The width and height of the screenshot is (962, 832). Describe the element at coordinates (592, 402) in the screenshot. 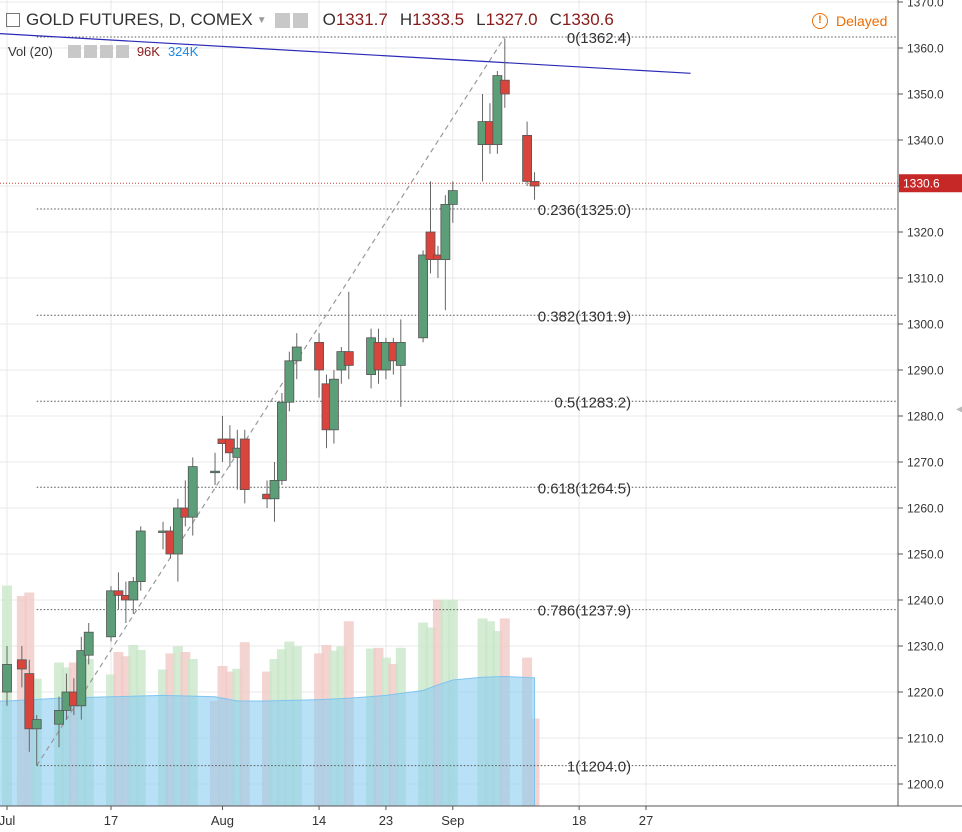

I see `fib-level-label: 0.5(1283.2)` at that location.